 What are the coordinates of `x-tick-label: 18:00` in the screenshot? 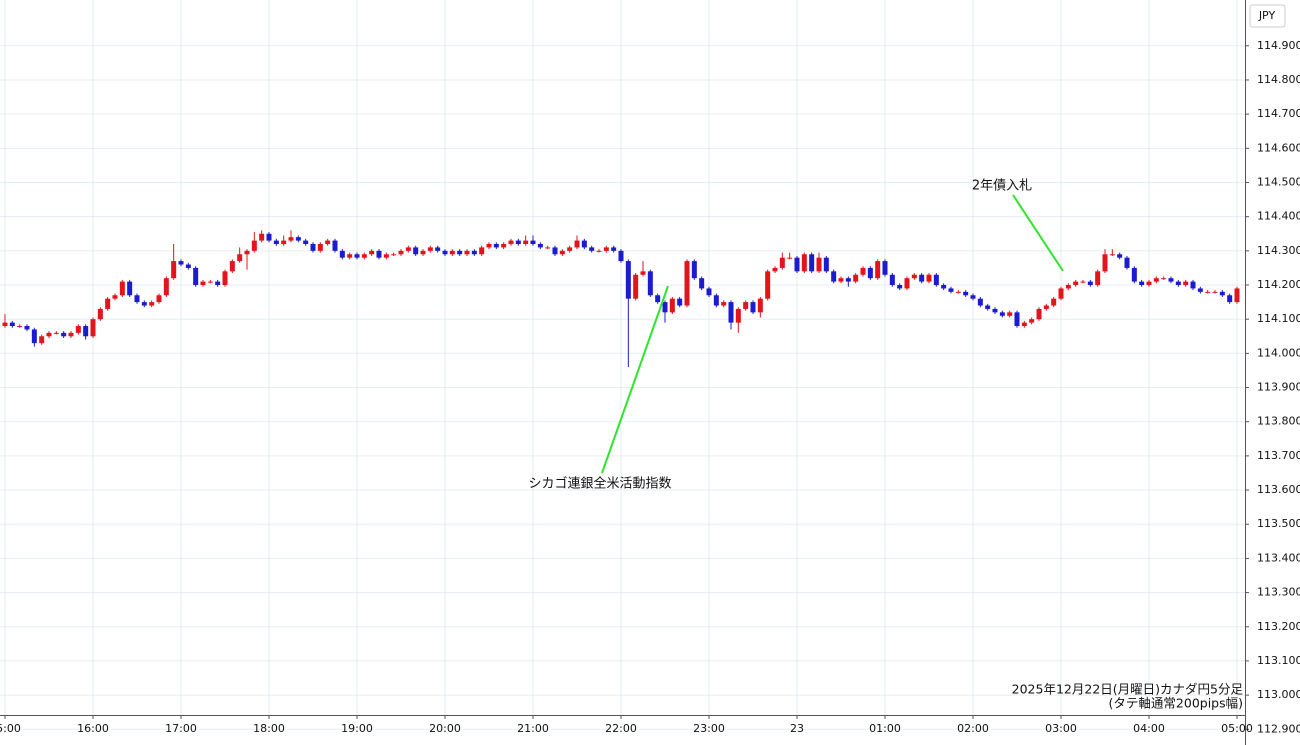 It's located at (269, 728).